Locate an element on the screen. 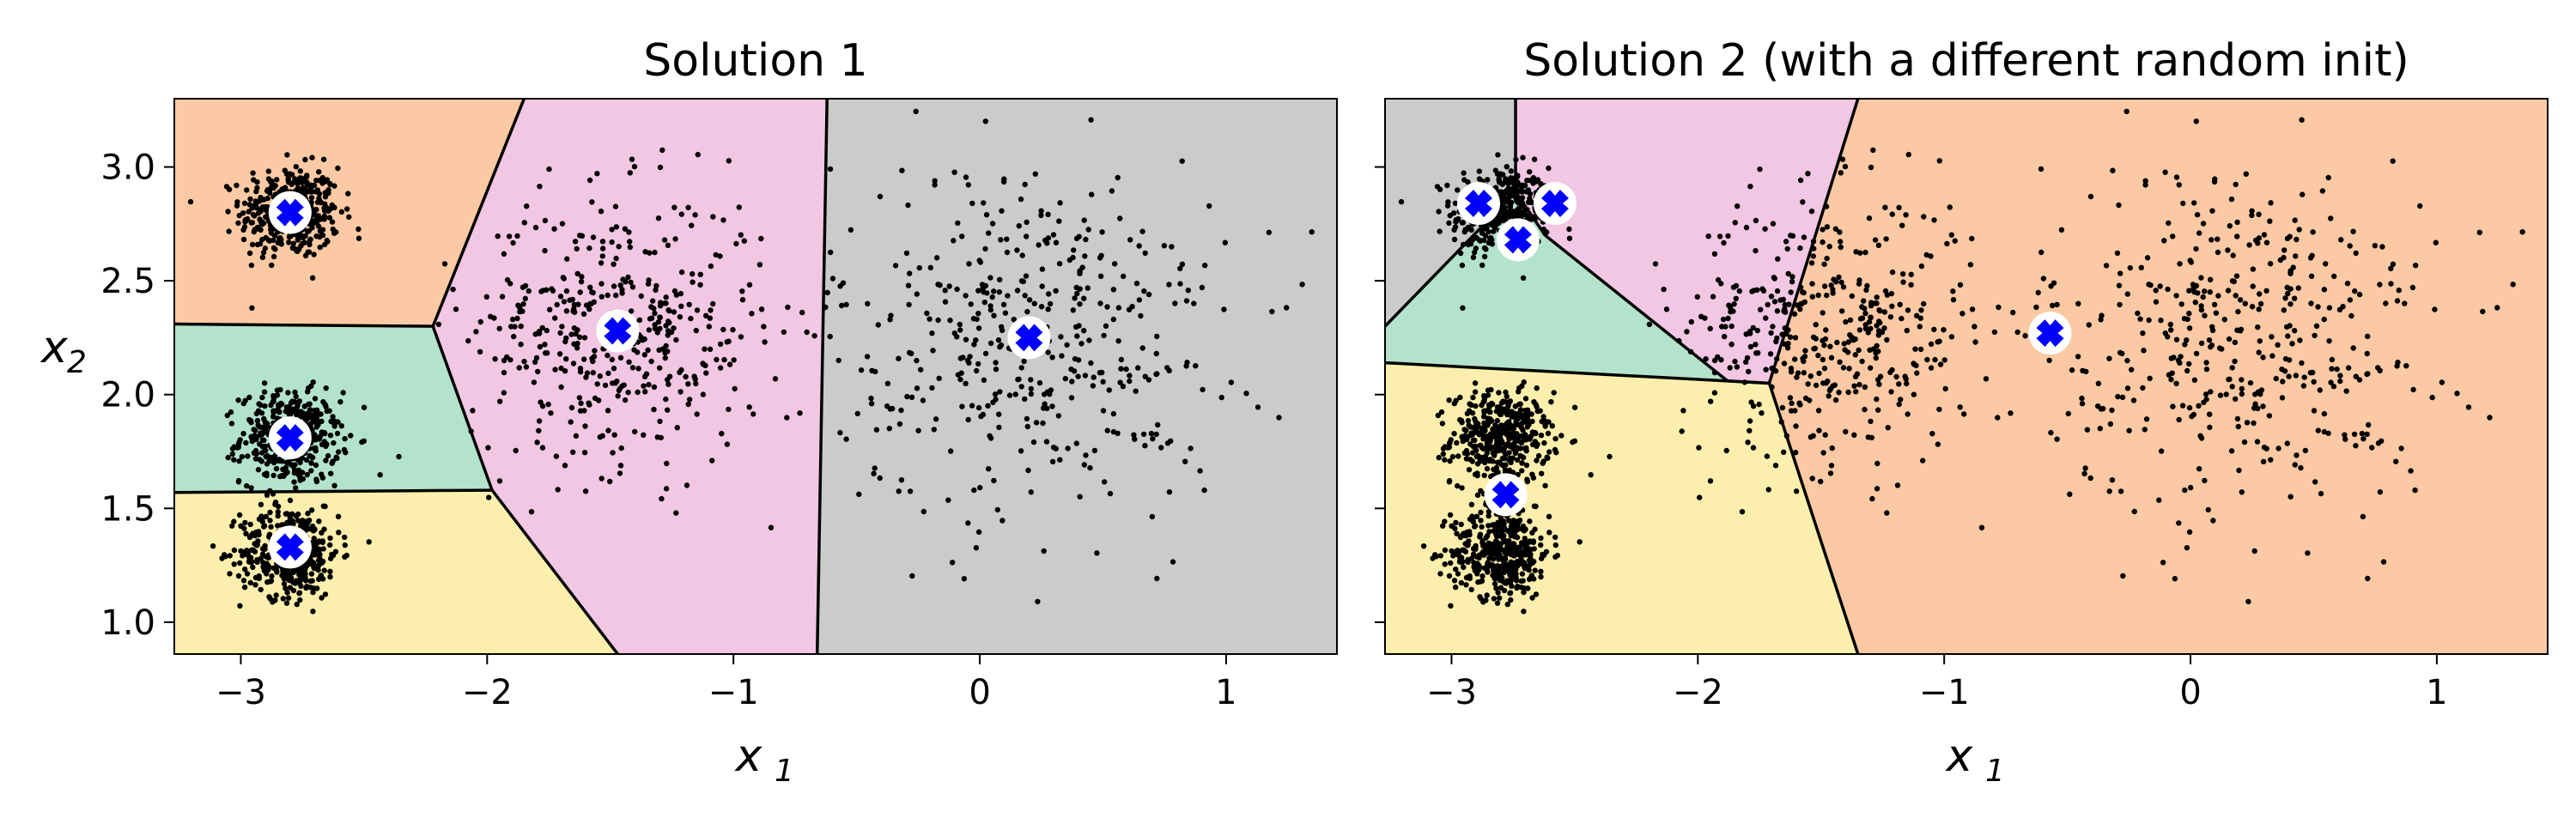 This screenshot has height=824, width=2576. y-axis-label: x is located at coordinates (54, 347).